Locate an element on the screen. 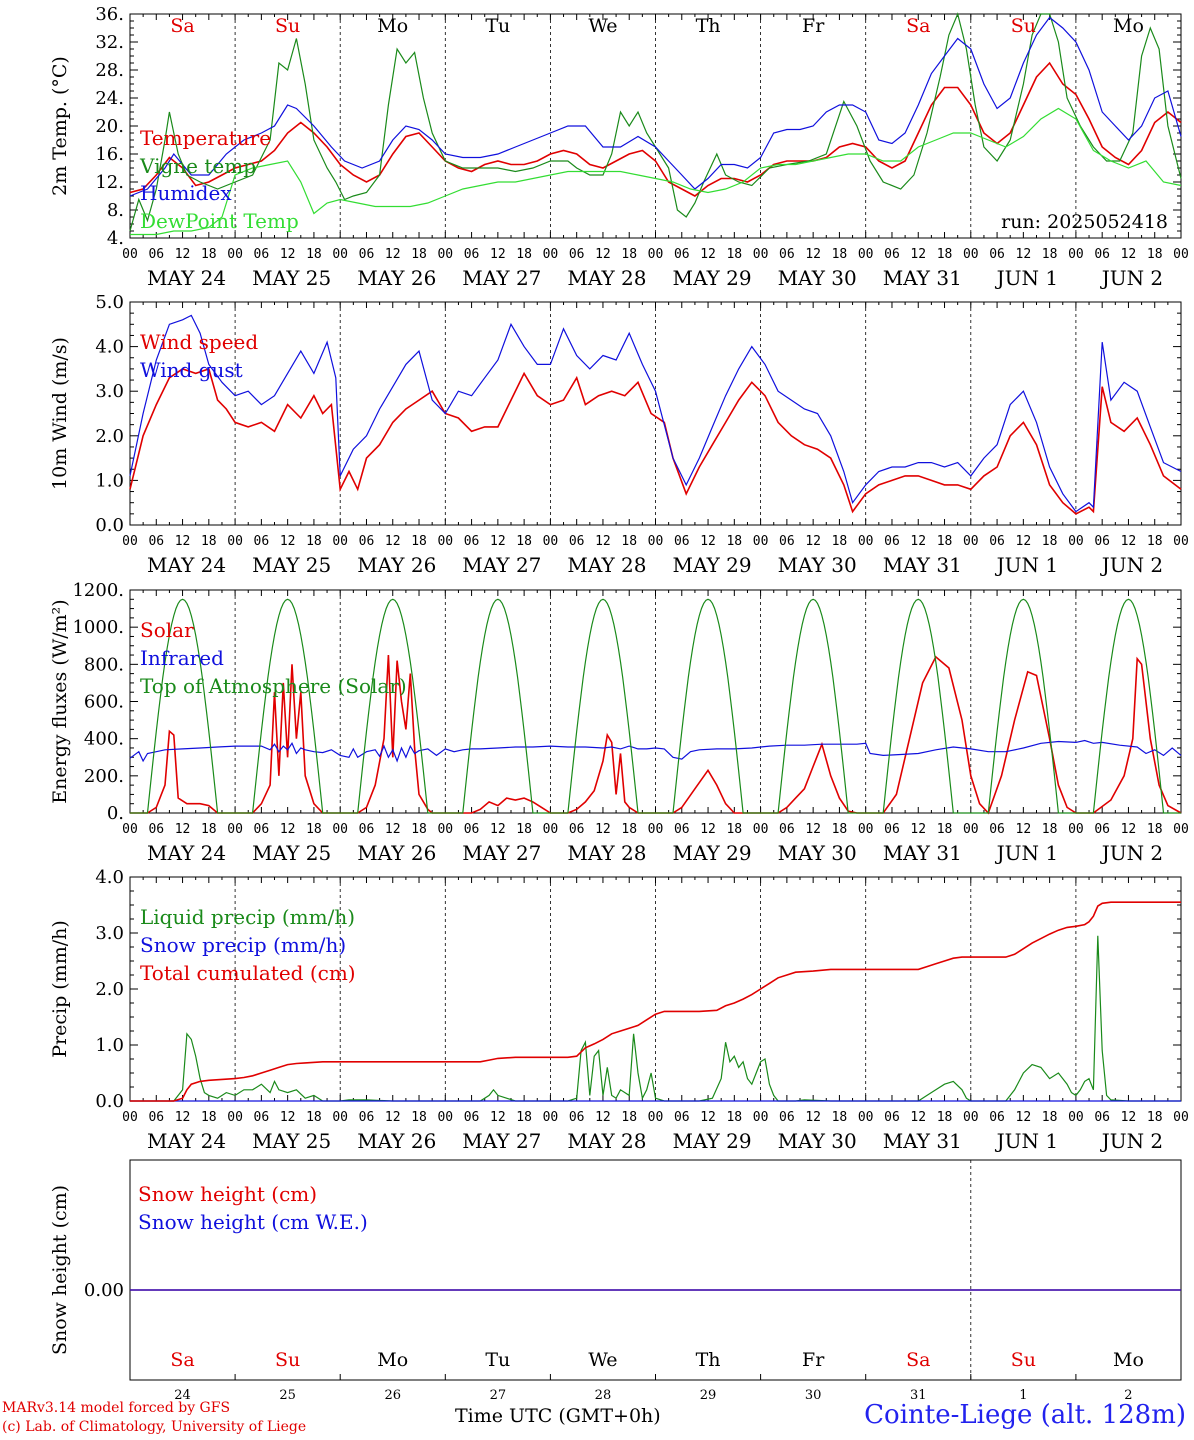  y-tick-label: 400. is located at coordinates (104, 739).